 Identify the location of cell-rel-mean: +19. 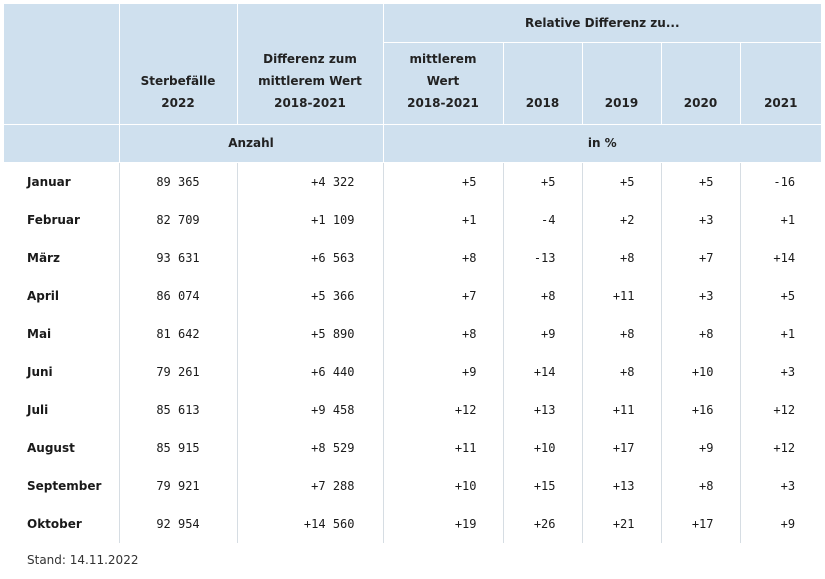
(443, 523).